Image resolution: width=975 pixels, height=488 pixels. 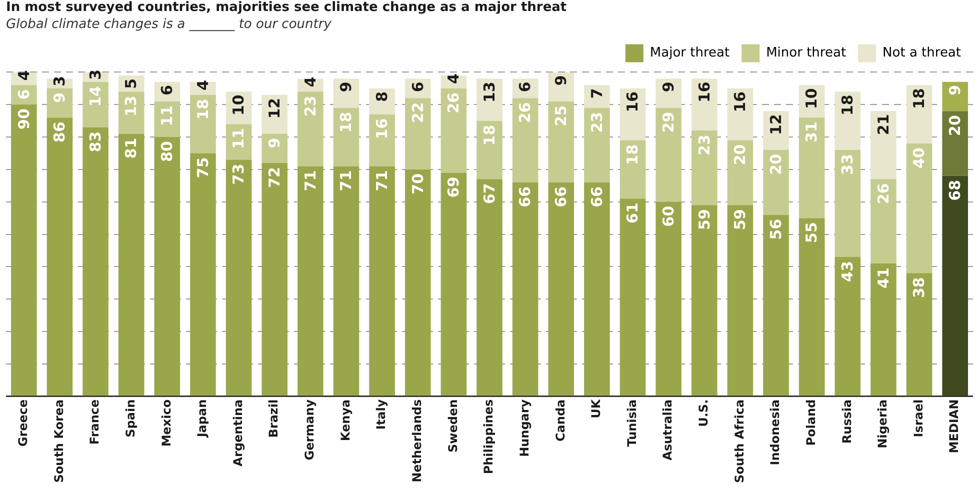 What do you see at coordinates (453, 426) in the screenshot?
I see `x-tick-label: Sweden` at bounding box center [453, 426].